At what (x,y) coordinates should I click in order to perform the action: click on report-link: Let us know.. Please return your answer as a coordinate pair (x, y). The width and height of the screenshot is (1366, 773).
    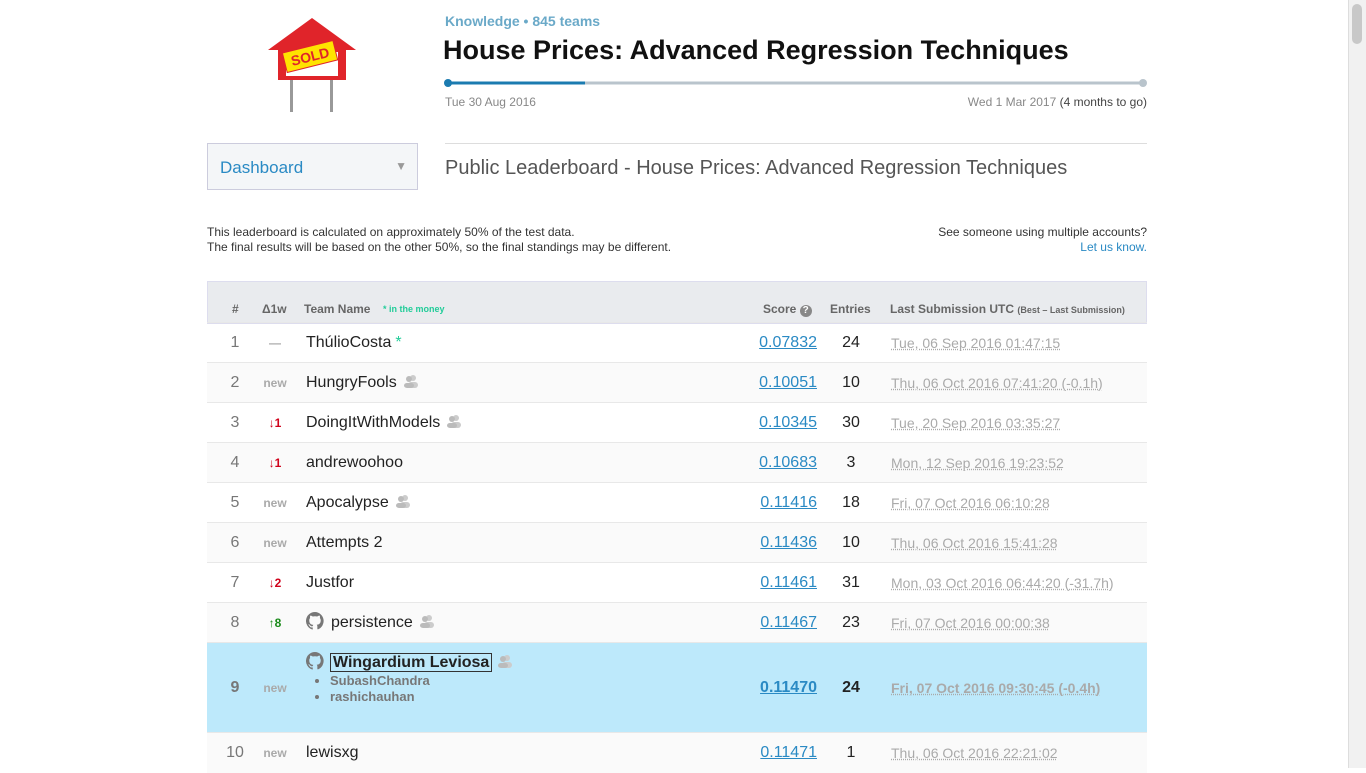
    Looking at the image, I should click on (1042, 247).